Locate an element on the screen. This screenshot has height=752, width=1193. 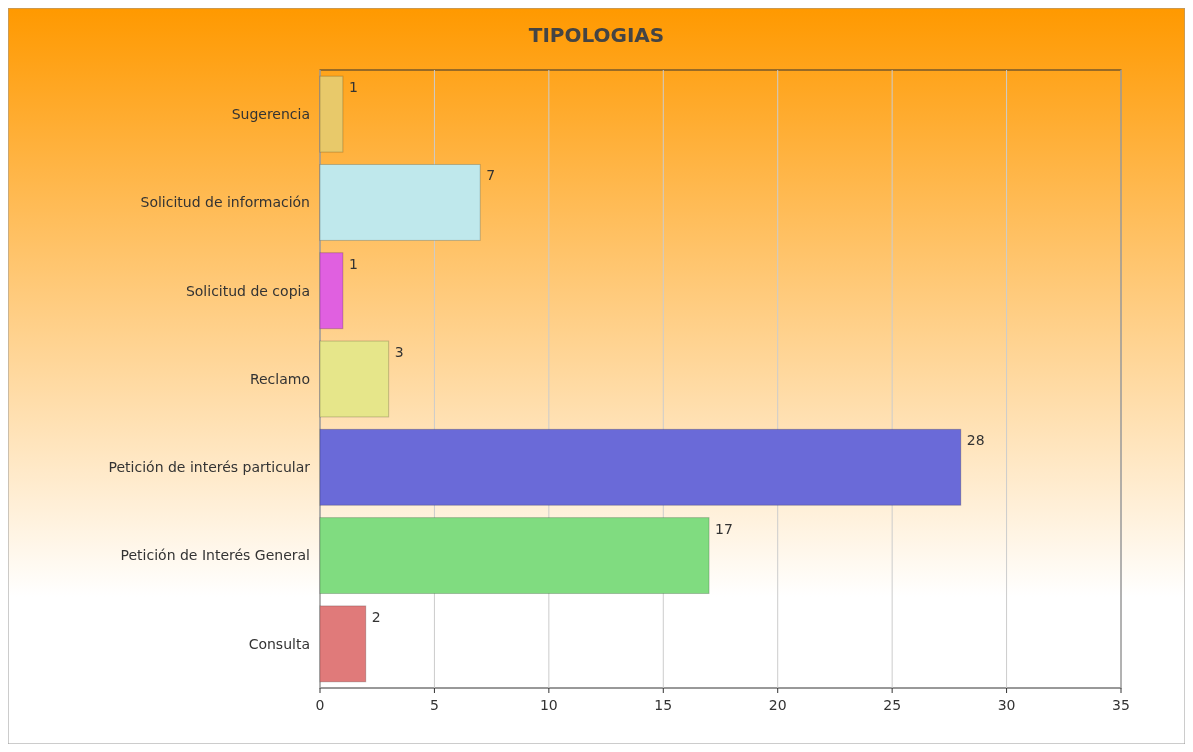
x-tick-label: 5 is located at coordinates (434, 705).